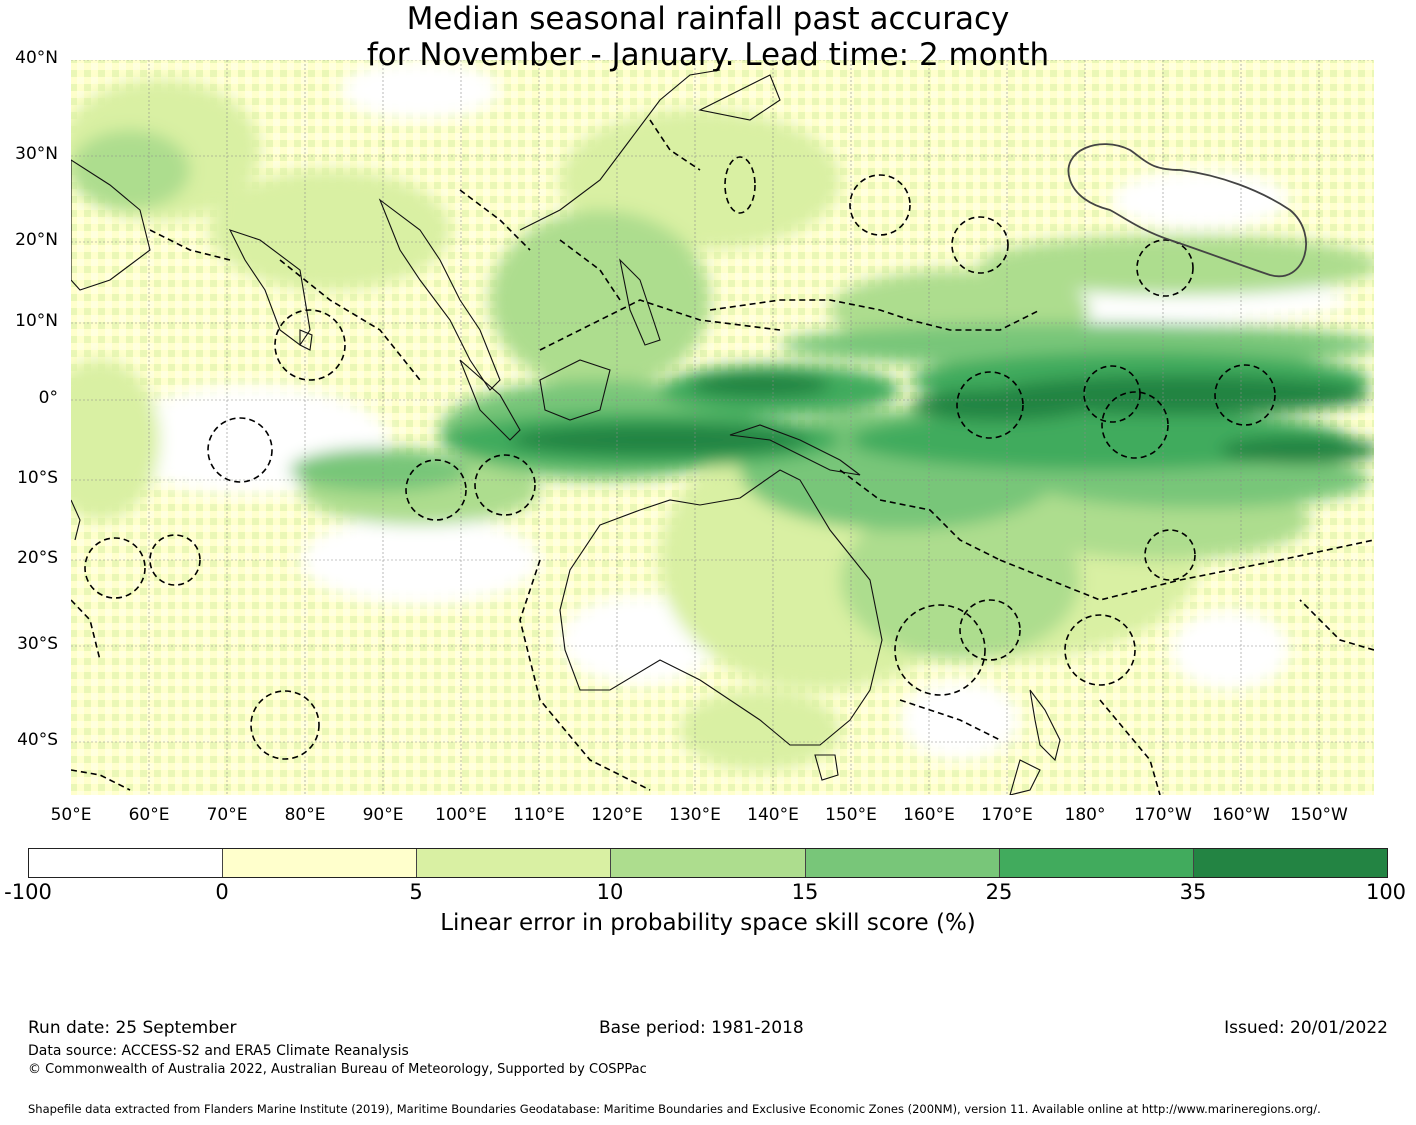 This screenshot has height=1125, width=1416. Describe the element at coordinates (773, 815) in the screenshot. I see `lon-label: 140°E` at that location.